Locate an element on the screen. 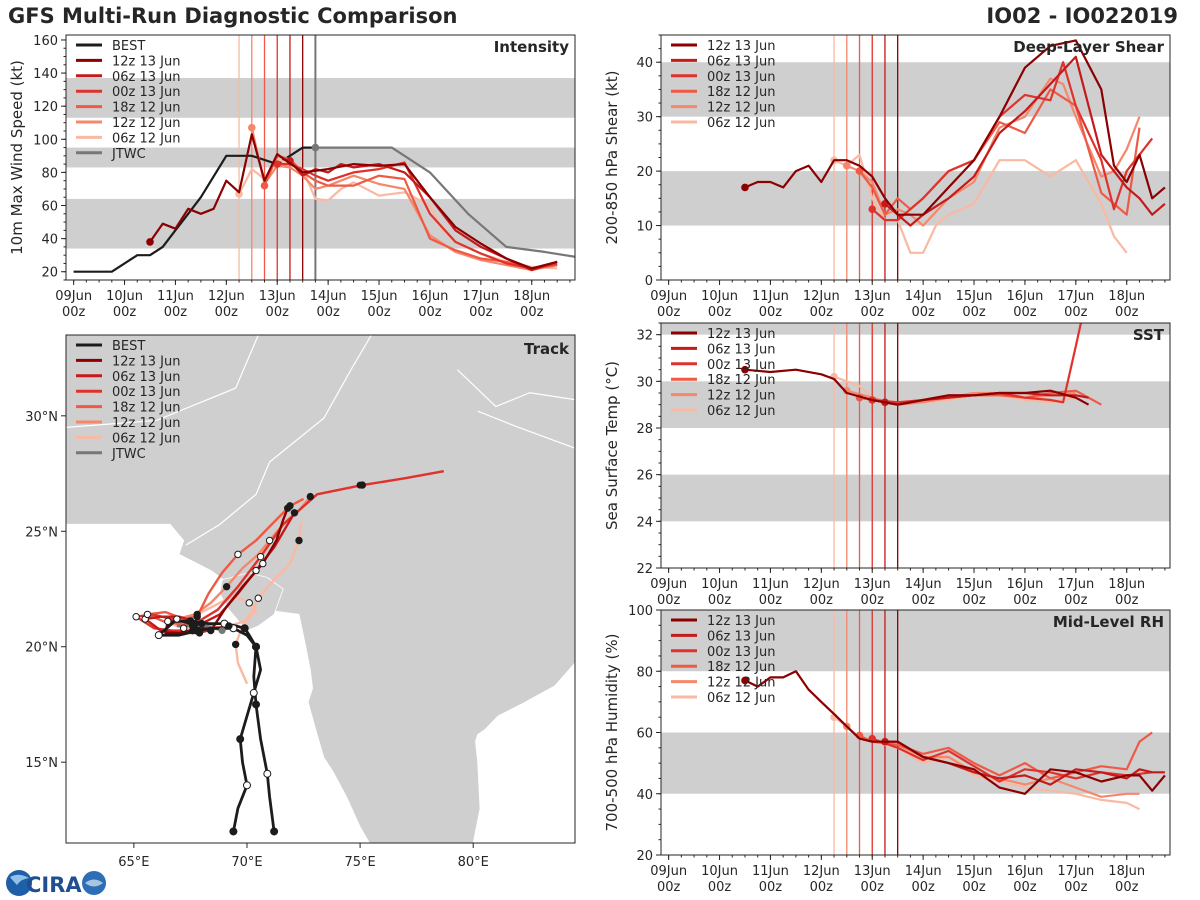 Image resolution: width=1200 pixels, height=900 pixels. intensity-jtwc-point is located at coordinates (315, 147).